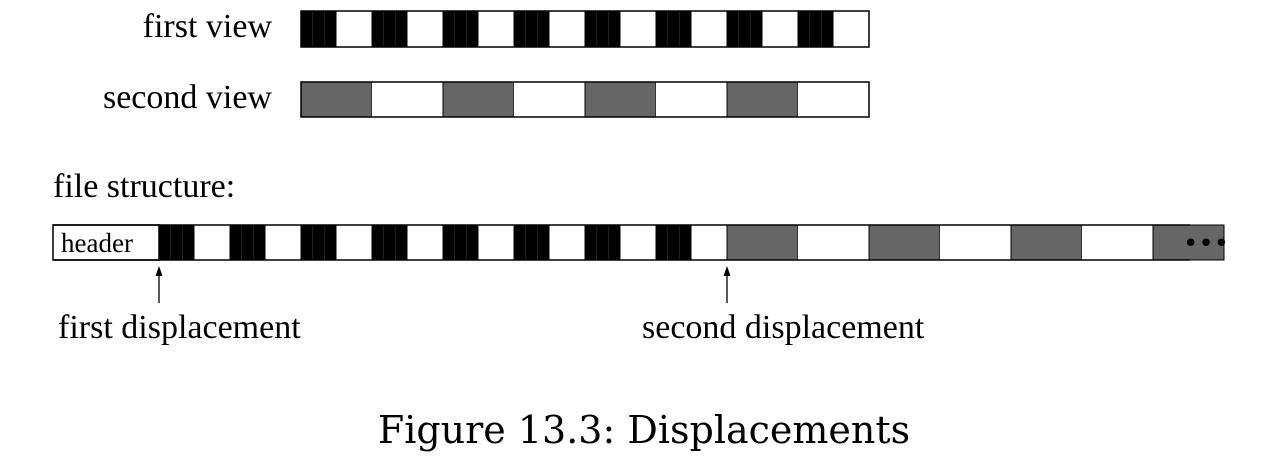 The image size is (1280, 465). Describe the element at coordinates (208, 26) in the screenshot. I see `first-view-label: first view` at that location.